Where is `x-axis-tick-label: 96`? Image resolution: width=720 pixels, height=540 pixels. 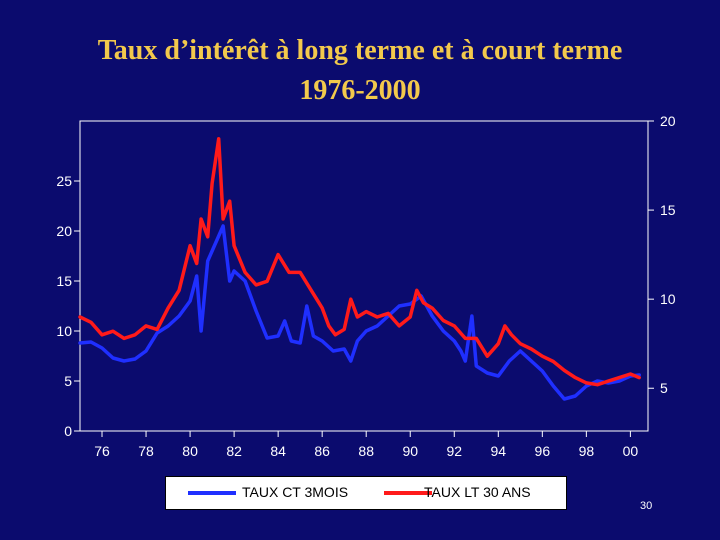 x-axis-tick-label: 96 is located at coordinates (543, 451).